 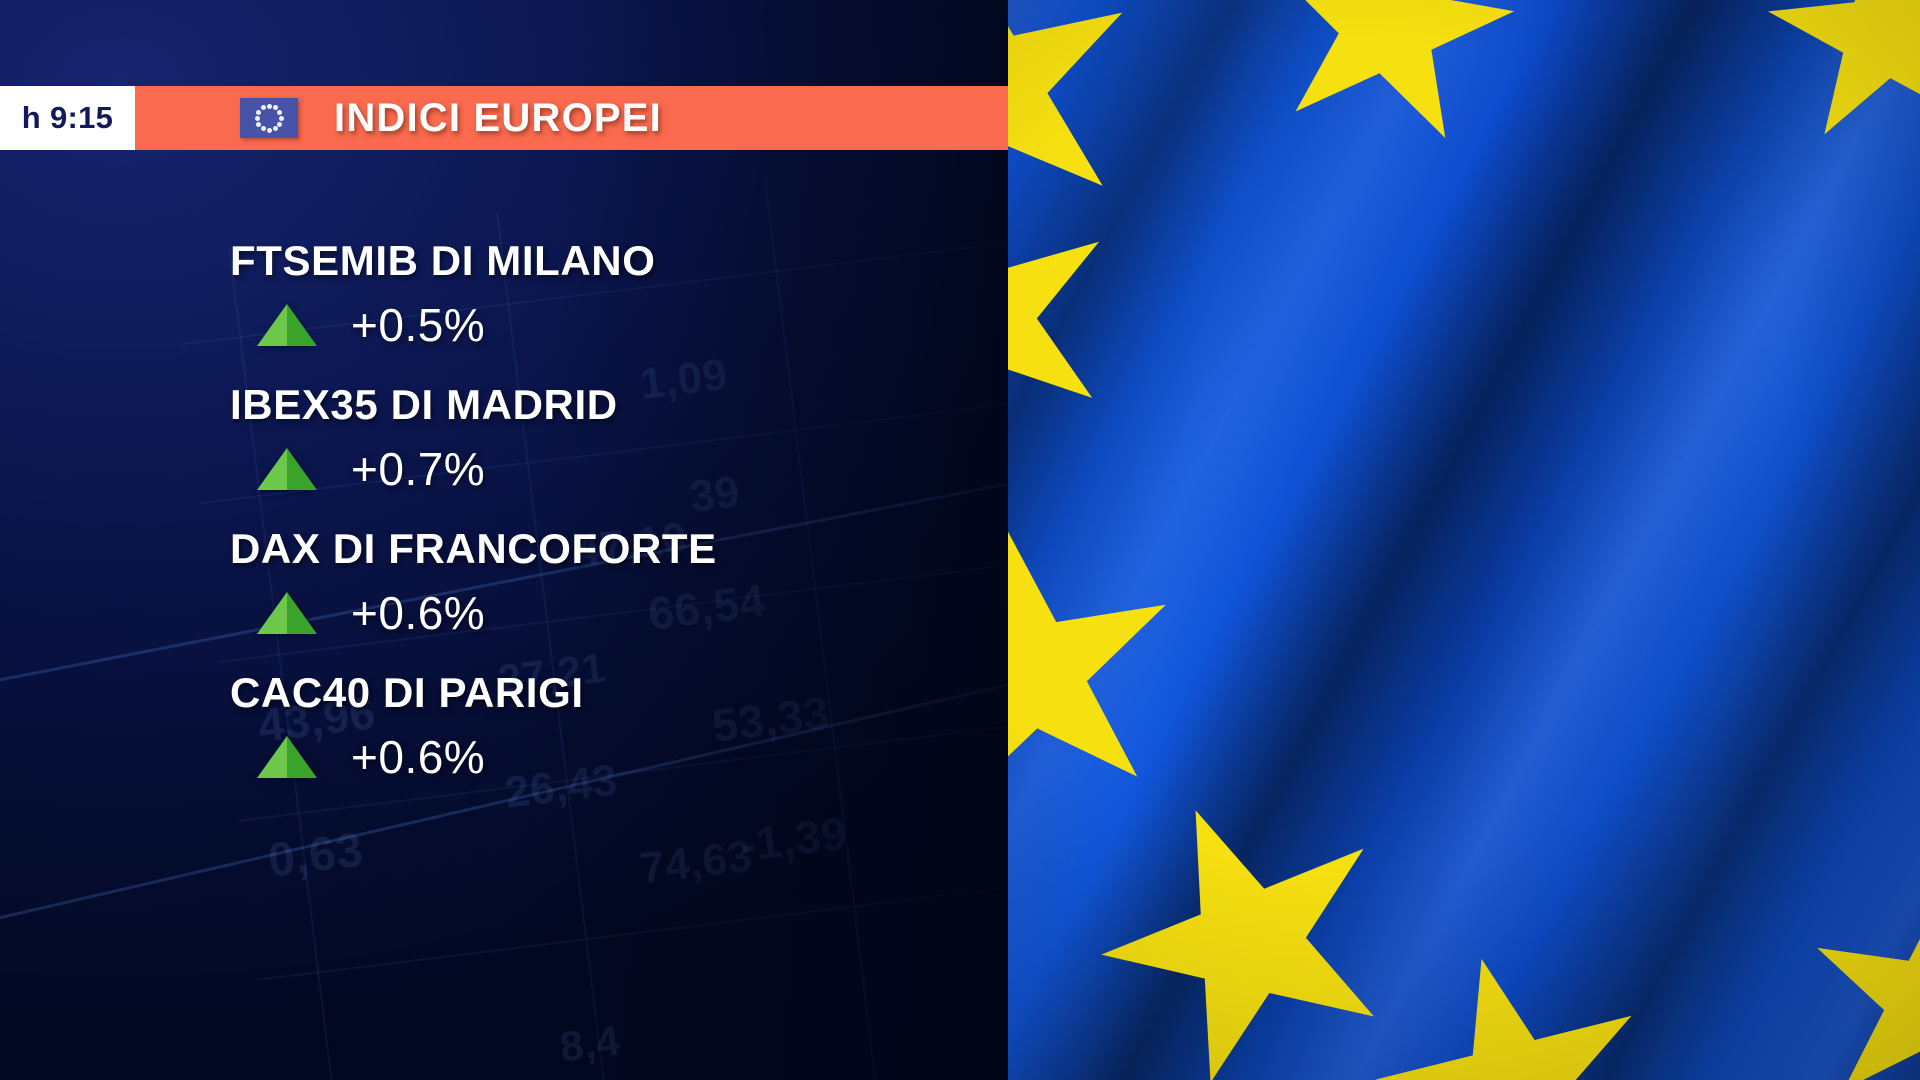 I want to click on index-name: IBEX35 DI MADRID, so click(x=424, y=404).